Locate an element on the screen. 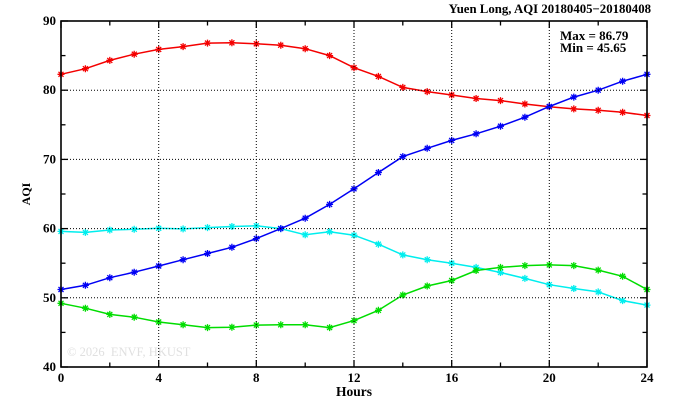 Image resolution: width=674 pixels, height=414 pixels. svg-text: 16 is located at coordinates (452, 377).